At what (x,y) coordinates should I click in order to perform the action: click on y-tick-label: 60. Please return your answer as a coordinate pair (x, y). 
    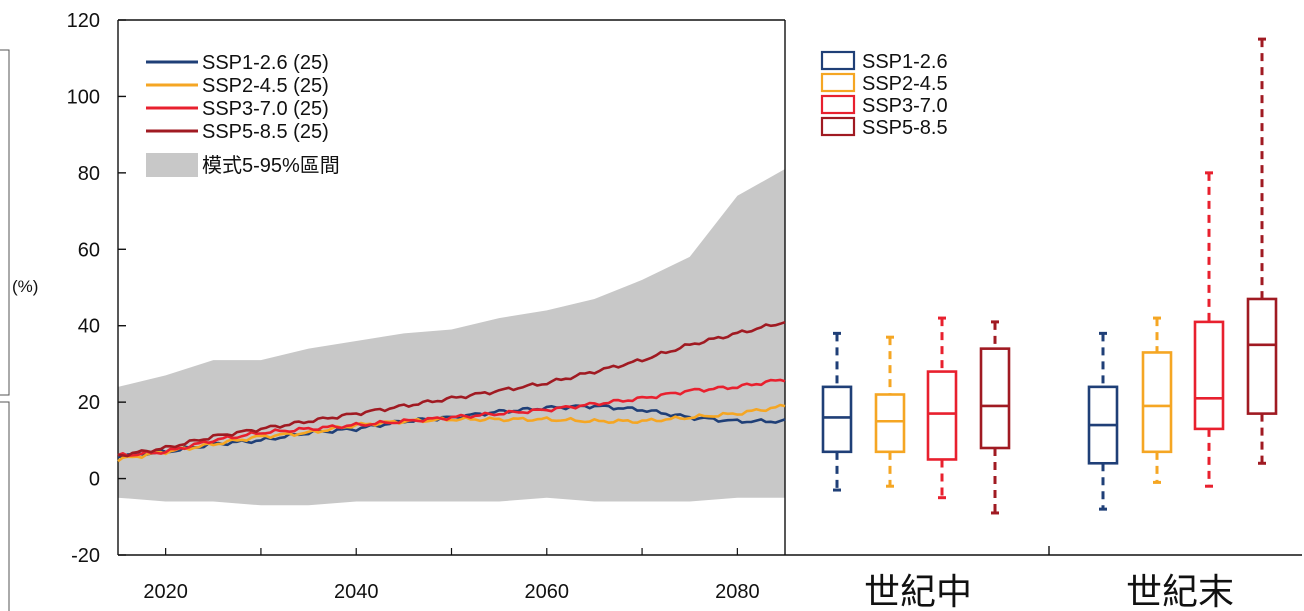
    Looking at the image, I should click on (89, 250).